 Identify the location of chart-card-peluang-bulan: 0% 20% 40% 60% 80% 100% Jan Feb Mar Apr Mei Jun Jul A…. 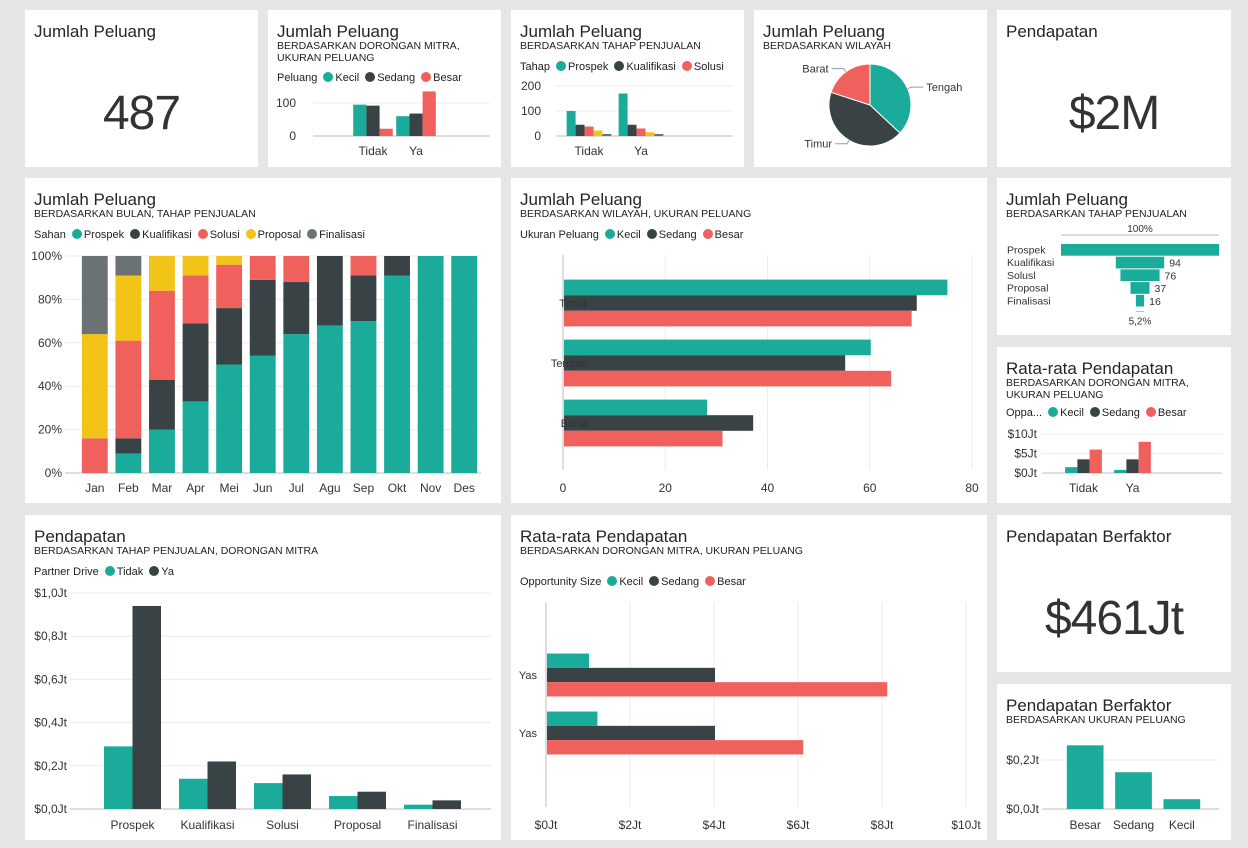
(263, 340).